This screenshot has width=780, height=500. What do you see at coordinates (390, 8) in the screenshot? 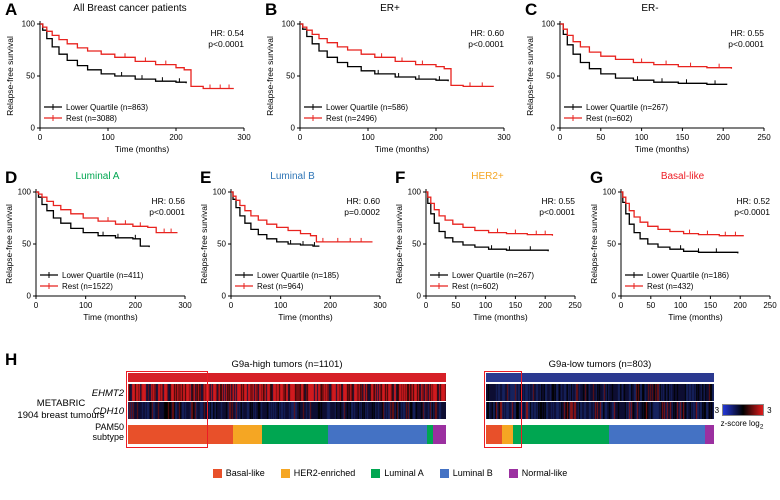
I see `panel-title: ER+` at bounding box center [390, 8].